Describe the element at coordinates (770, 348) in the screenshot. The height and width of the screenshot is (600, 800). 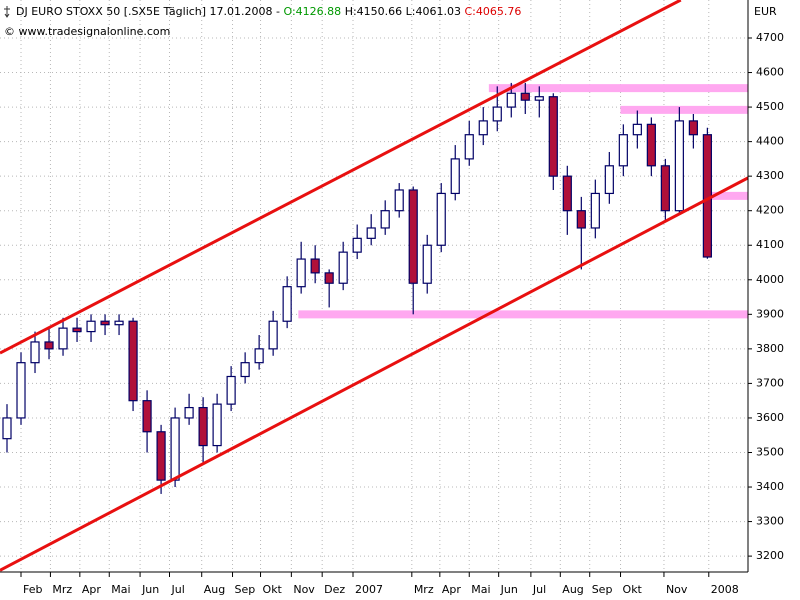
I see `y-tick-label: 3800` at that location.